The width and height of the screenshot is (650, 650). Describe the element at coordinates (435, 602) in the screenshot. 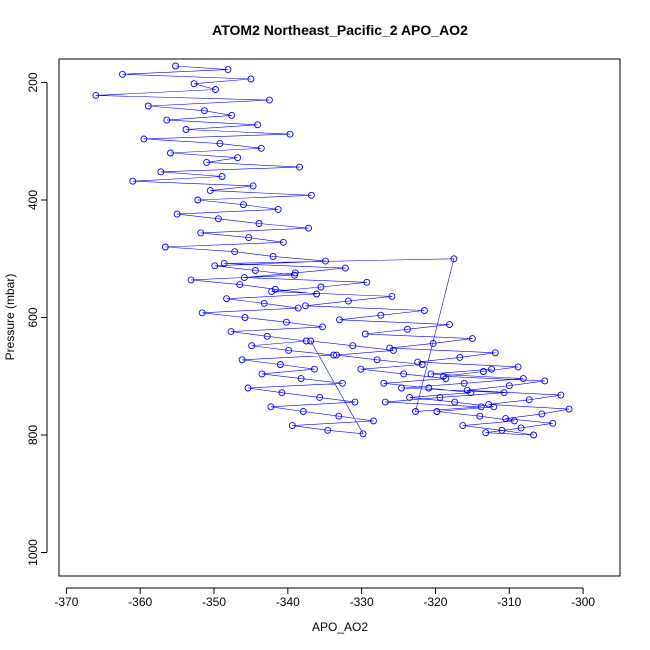

I see `x-tick-label: -320` at that location.